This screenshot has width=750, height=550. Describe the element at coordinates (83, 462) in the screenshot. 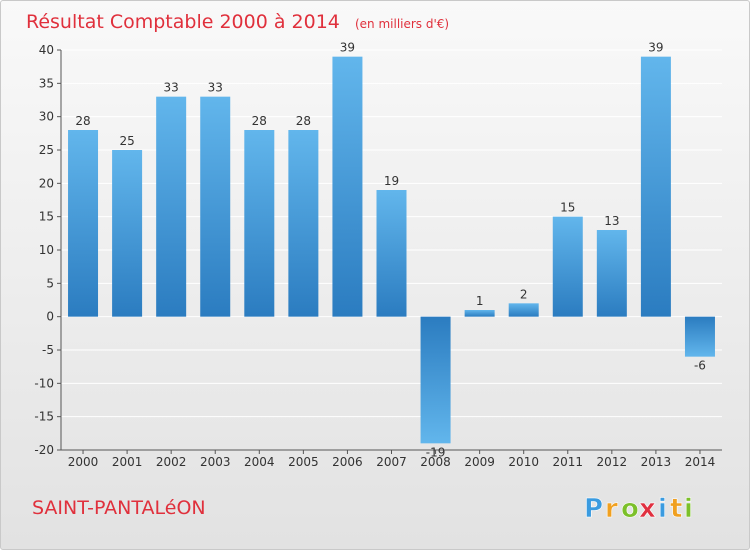

I see `x-tick-label: 2000` at that location.